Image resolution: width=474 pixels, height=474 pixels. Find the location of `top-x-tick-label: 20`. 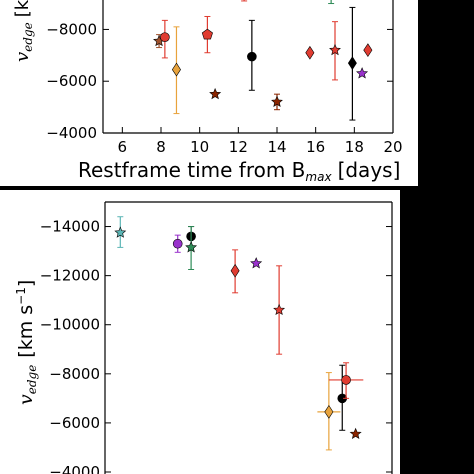

top-x-tick-label: 20 is located at coordinates (392, 147).